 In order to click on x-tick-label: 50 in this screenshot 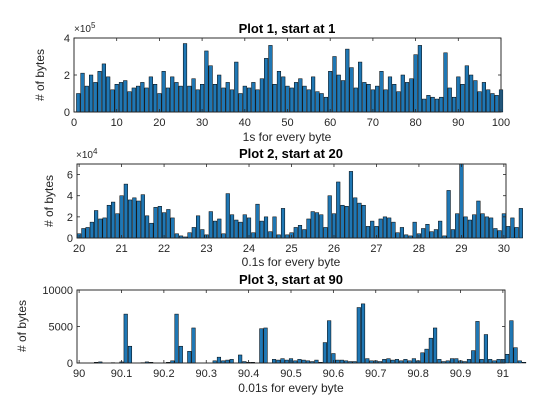, I will do `click(287, 123)`.